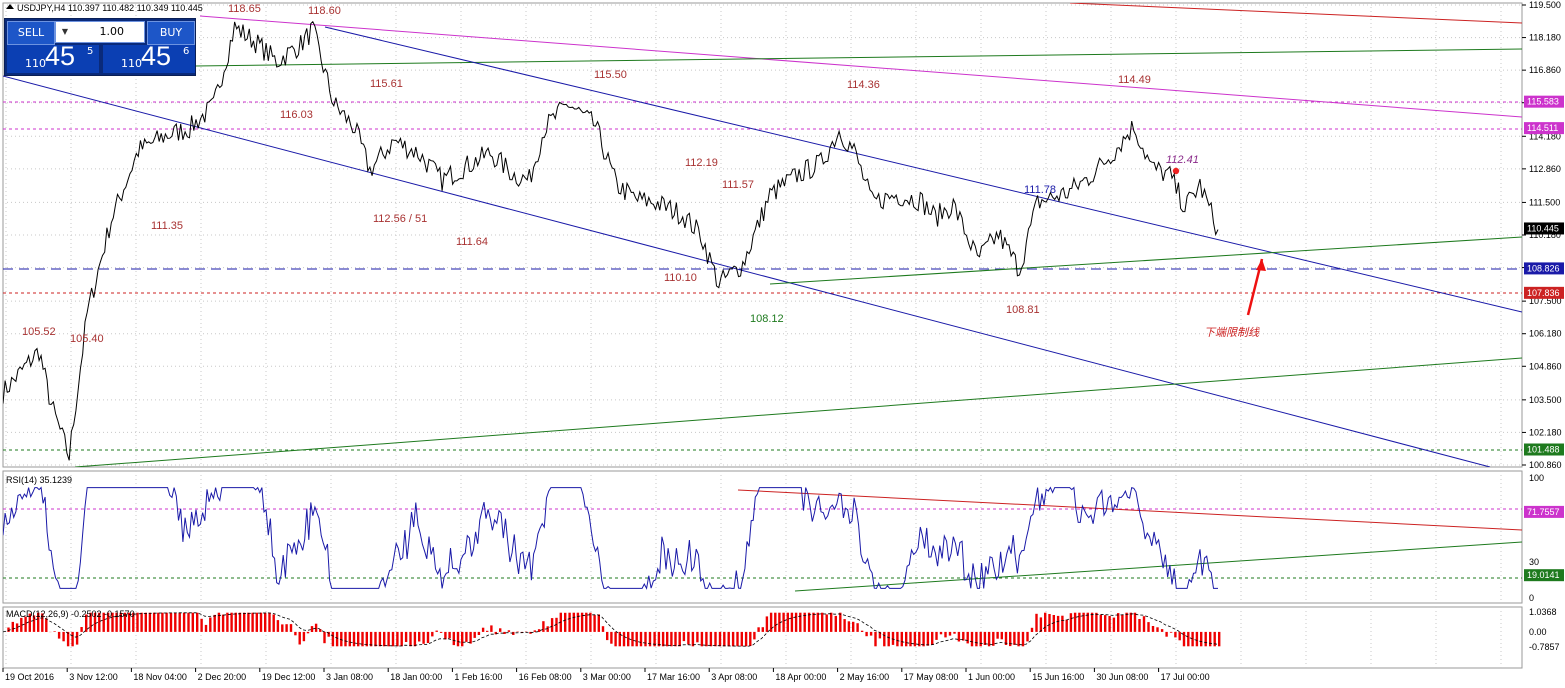 Image resolution: width=1565 pixels, height=688 pixels. What do you see at coordinates (112, 31) in the screenshot?
I see `lot-size-value: 1.00` at bounding box center [112, 31].